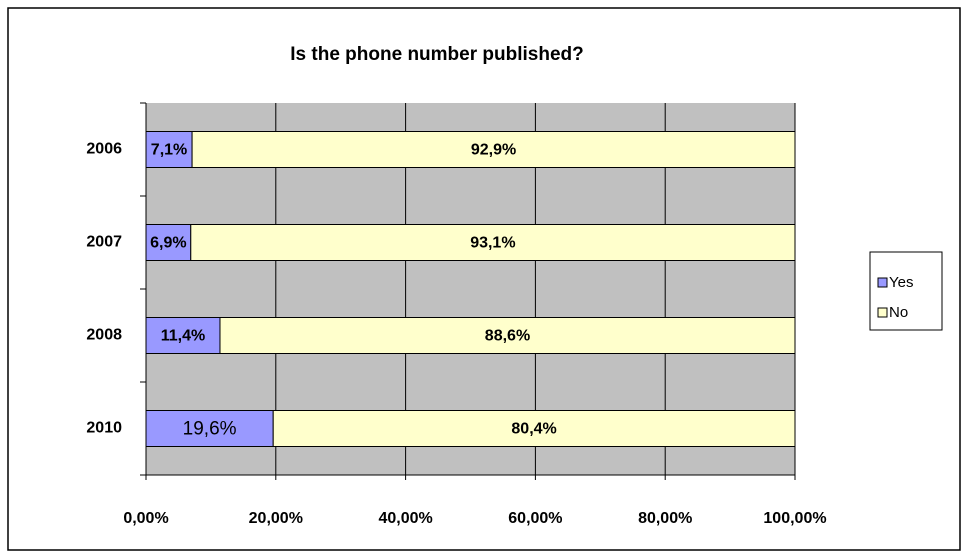  Describe the element at coordinates (145, 518) in the screenshot. I see `x-tick-label: 0,00%` at that location.